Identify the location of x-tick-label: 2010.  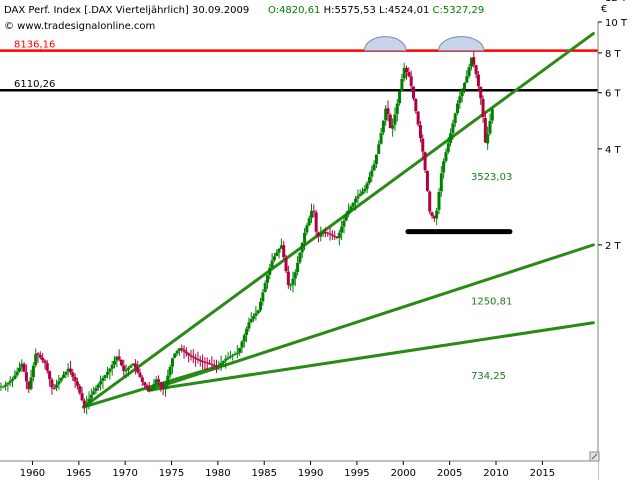
(495, 473).